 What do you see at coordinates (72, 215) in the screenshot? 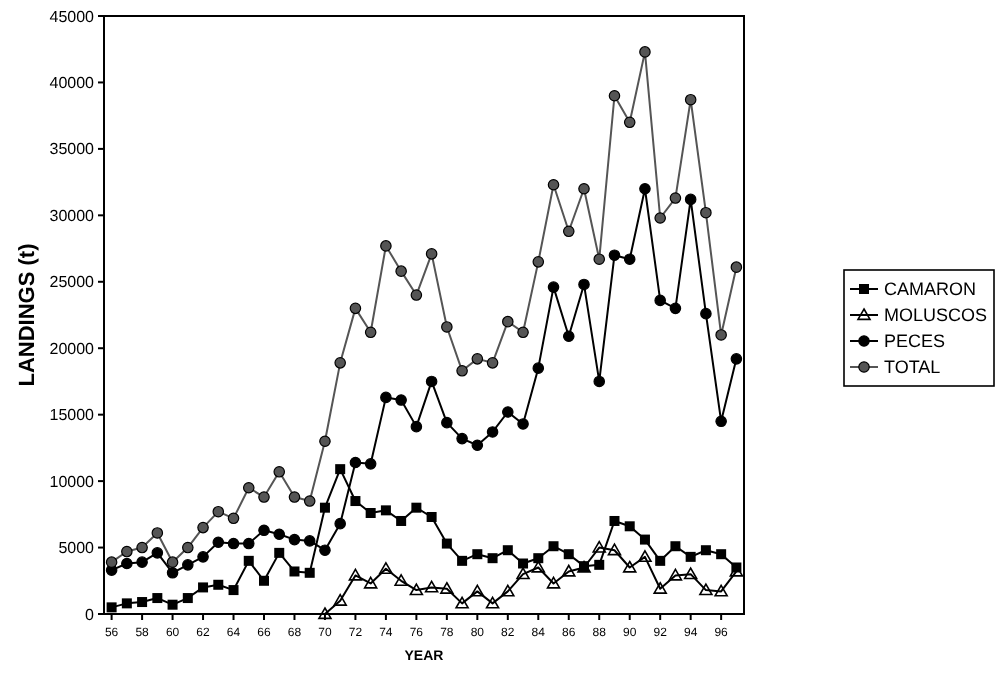
I see `y-tick-label: 30000` at bounding box center [72, 215].